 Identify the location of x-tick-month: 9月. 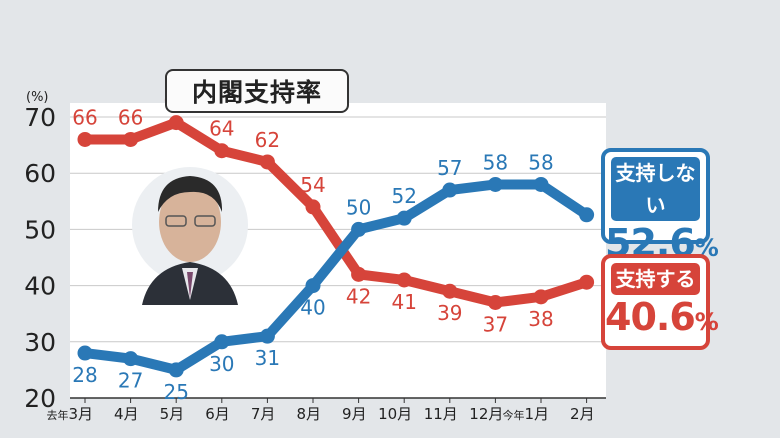
(354, 414).